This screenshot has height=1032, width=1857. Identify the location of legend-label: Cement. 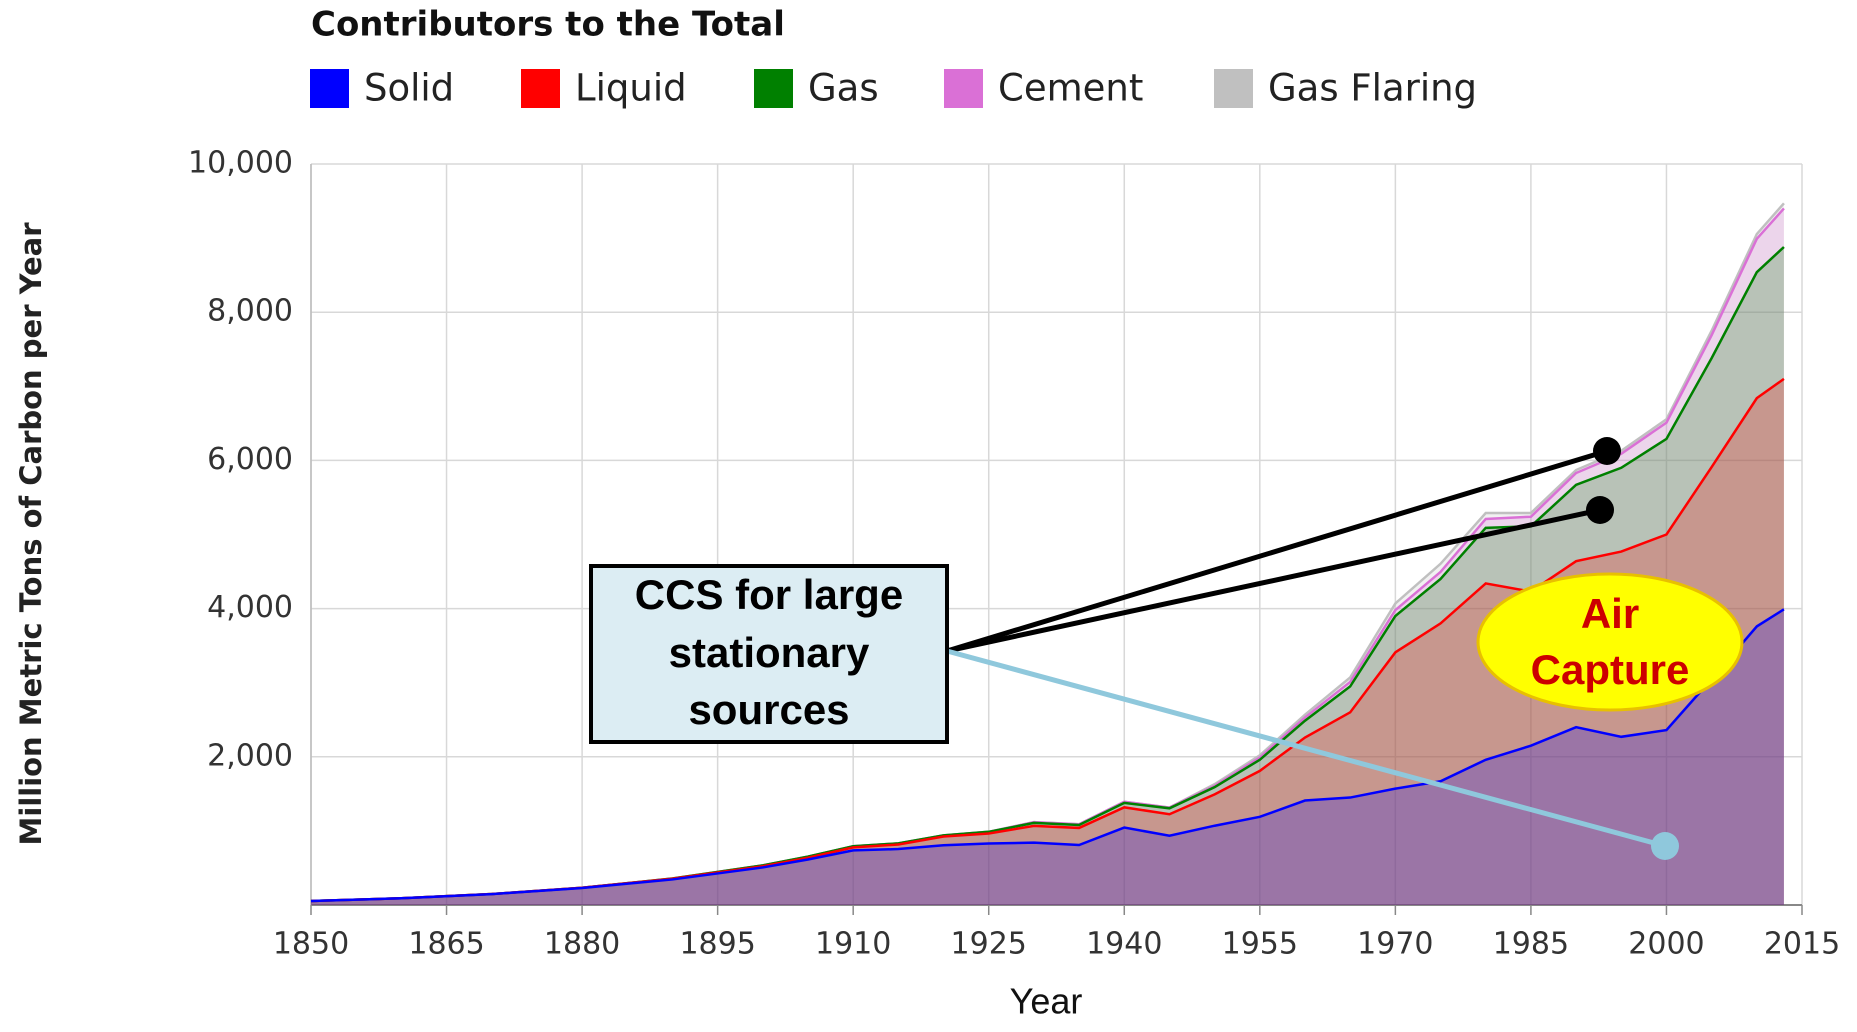
(1070, 88).